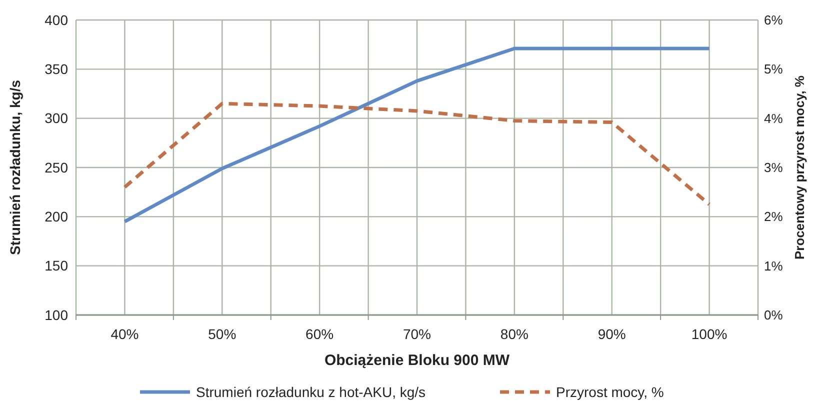 This screenshot has width=814, height=408. Describe the element at coordinates (774, 69) in the screenshot. I see `y2-tick-label: 5%` at that location.